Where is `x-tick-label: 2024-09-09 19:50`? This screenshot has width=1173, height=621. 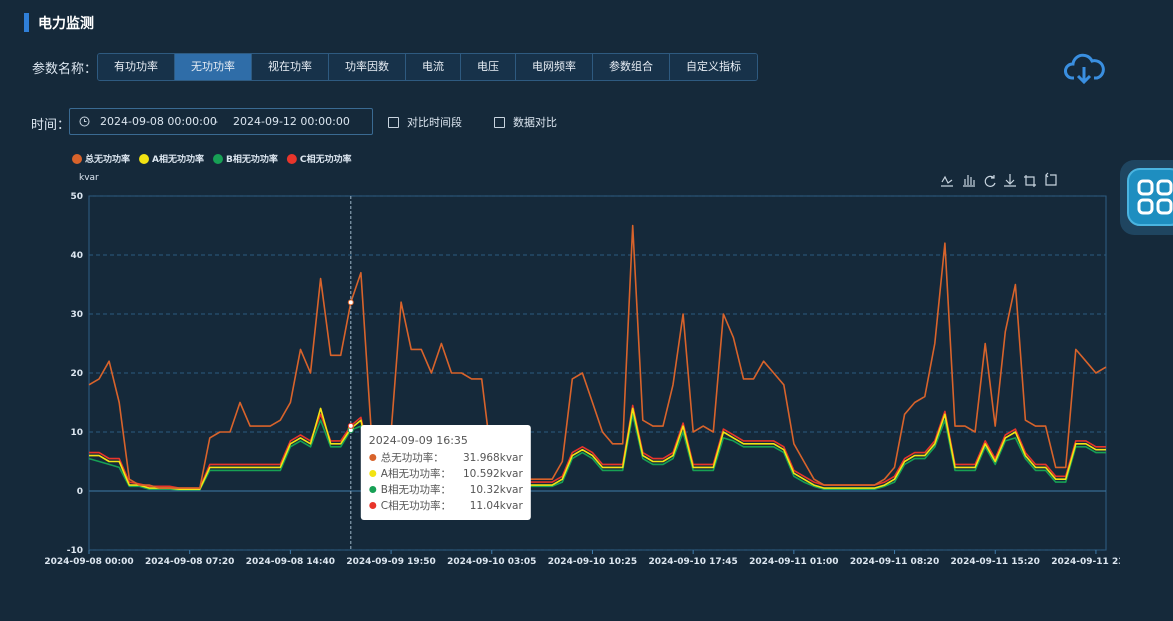 x-tick-label: 2024-09-09 19:50 is located at coordinates (390, 562).